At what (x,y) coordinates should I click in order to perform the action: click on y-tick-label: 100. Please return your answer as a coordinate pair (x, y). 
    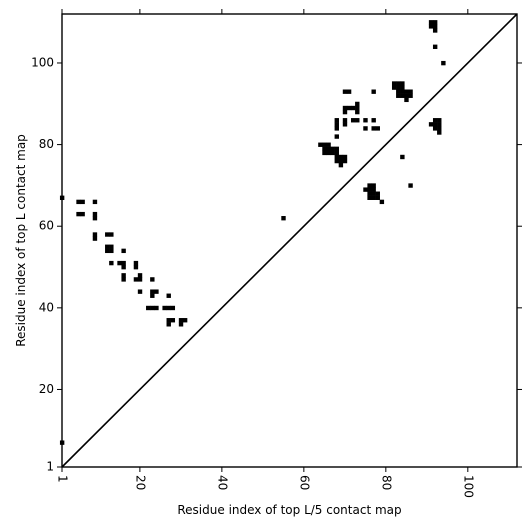
    Looking at the image, I should click on (42, 62).